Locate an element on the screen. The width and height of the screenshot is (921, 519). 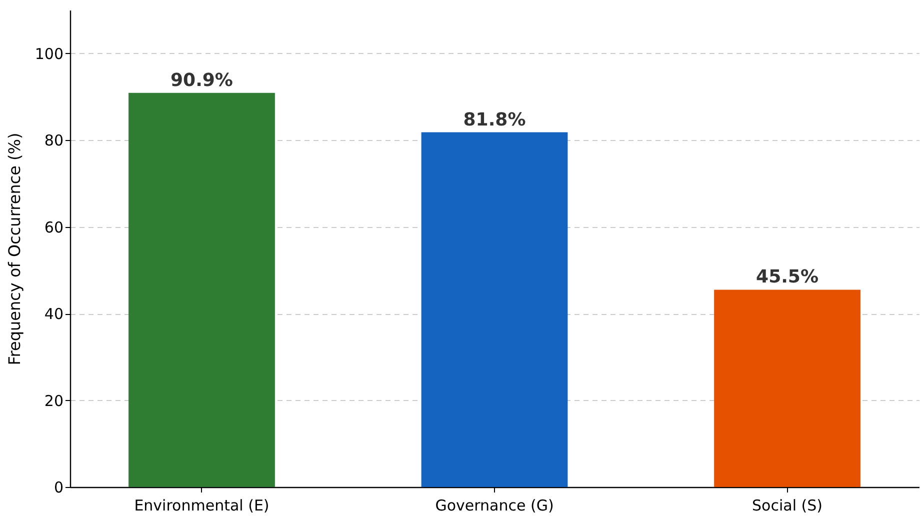
y-tick-label: 40 is located at coordinates (54, 314).